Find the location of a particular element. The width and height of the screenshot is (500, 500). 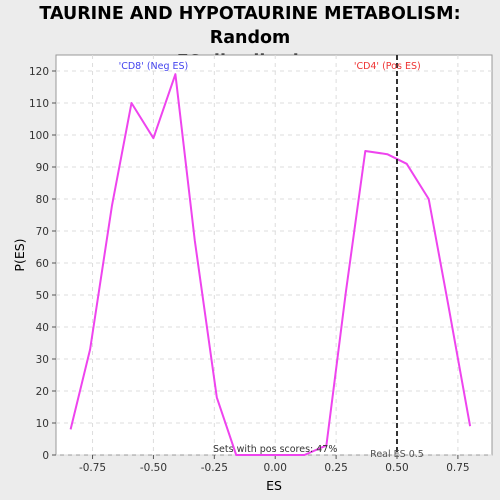

y-tick-label: 20 is located at coordinates (42, 392).